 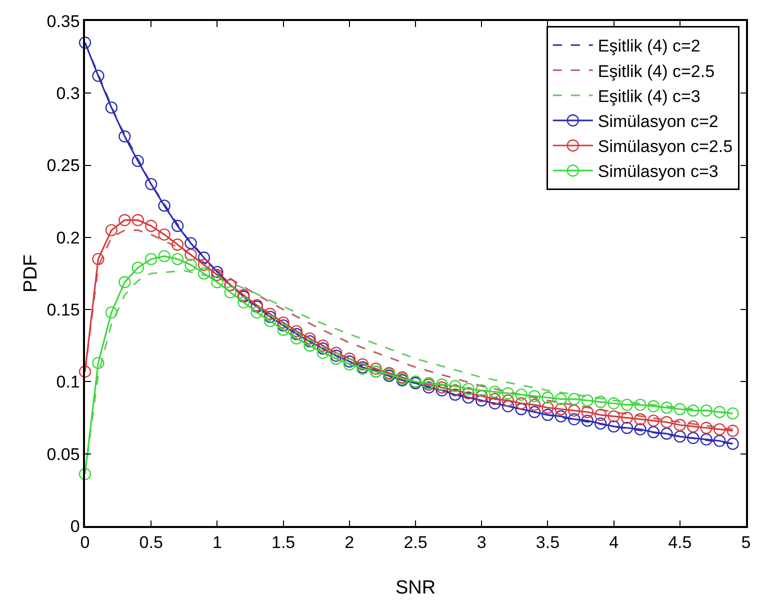 What do you see at coordinates (75, 526) in the screenshot?
I see `y-tick-label: 0` at bounding box center [75, 526].